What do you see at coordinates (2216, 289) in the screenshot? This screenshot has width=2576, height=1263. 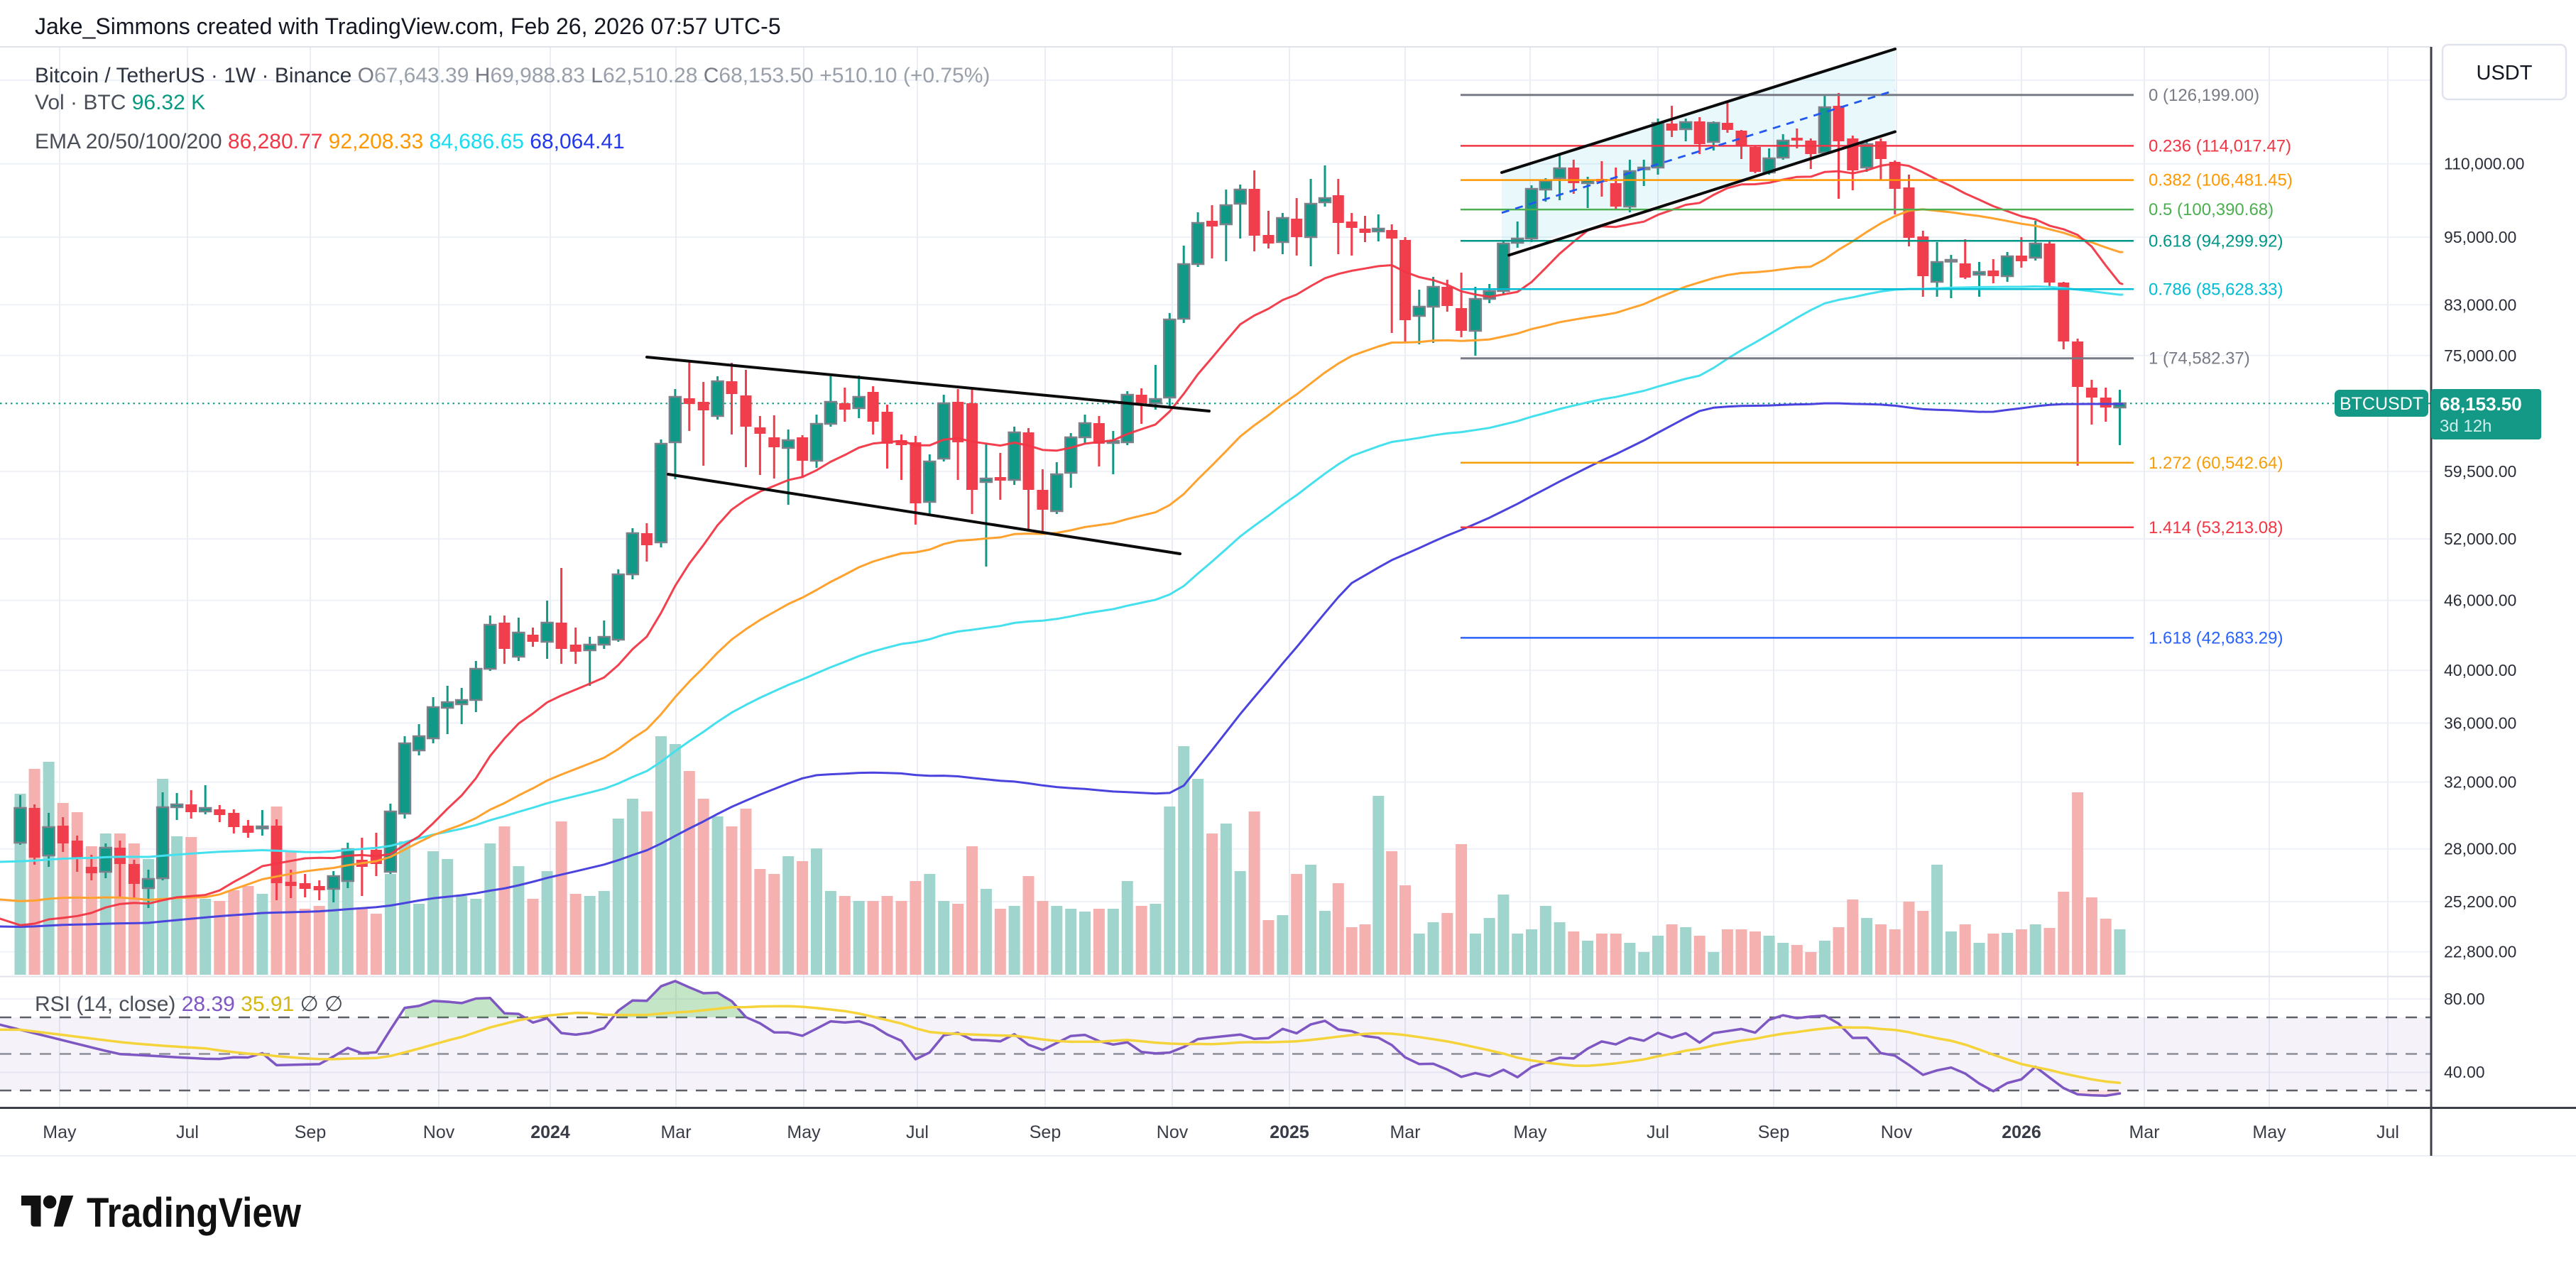 I see `svg-text: 0.786 (85,628.33)` at bounding box center [2216, 289].